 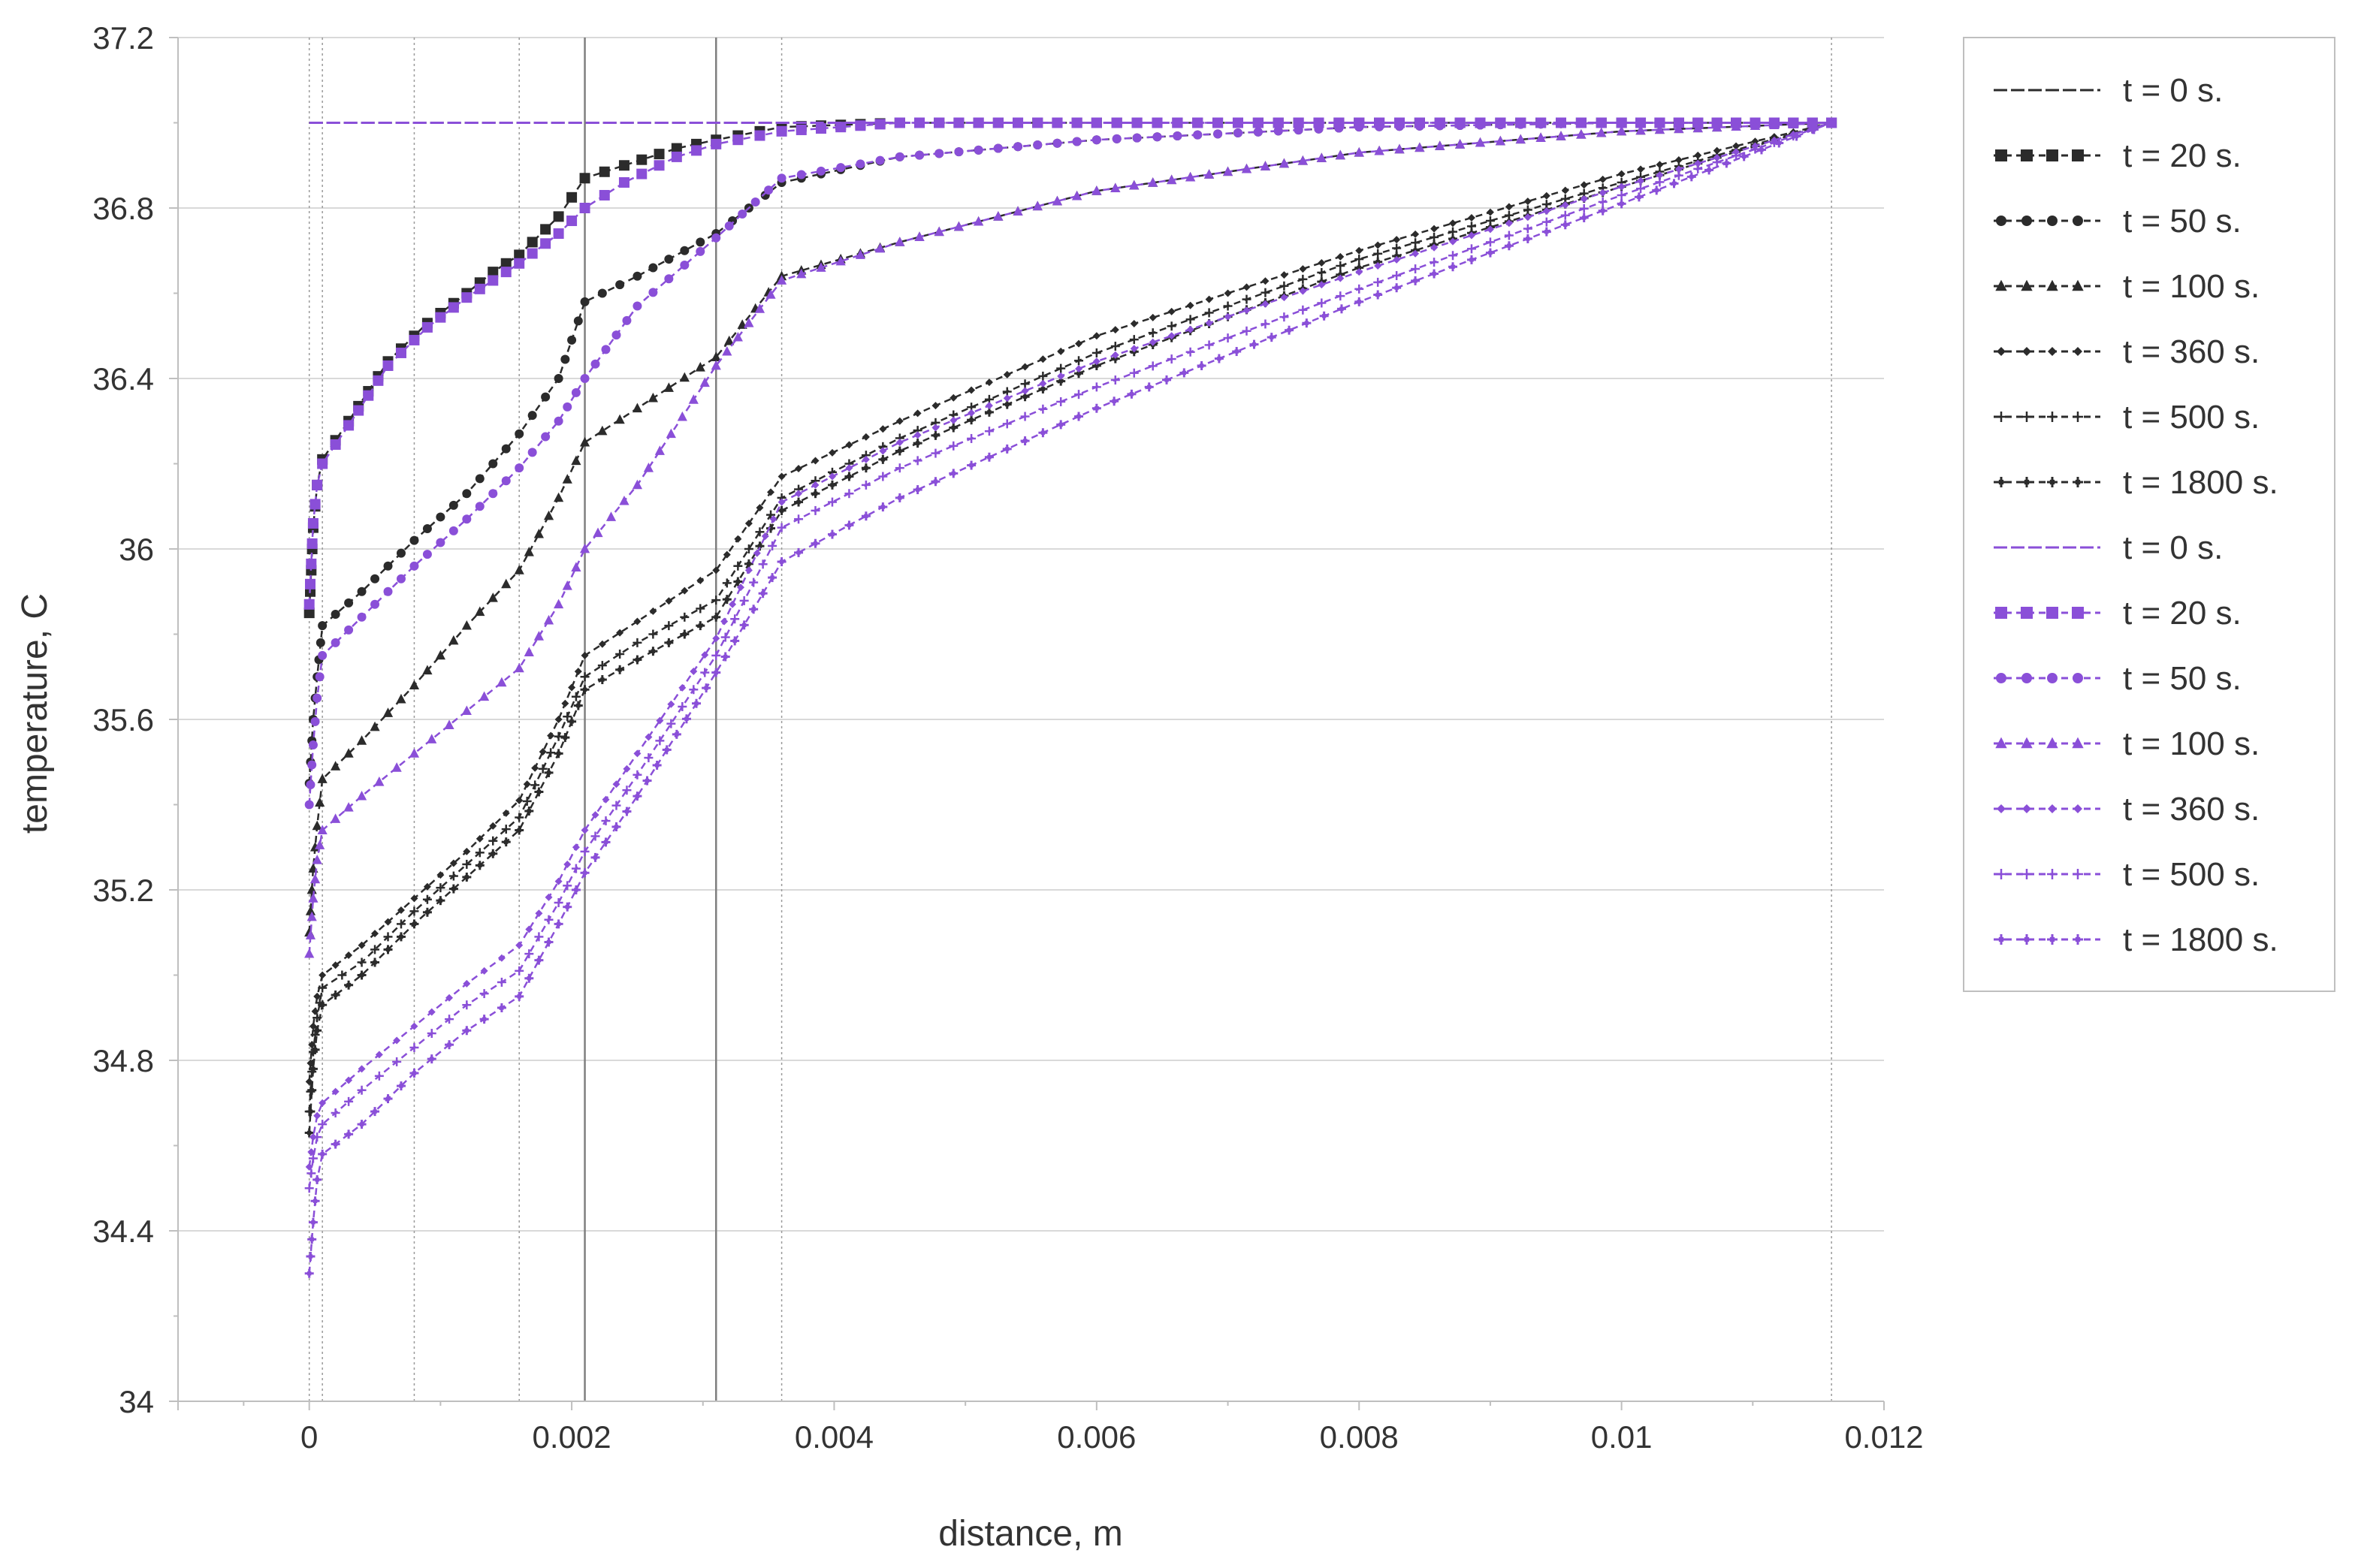 What do you see at coordinates (2127, 351) in the screenshot?
I see `legend-item: t = 360 s.` at bounding box center [2127, 351].